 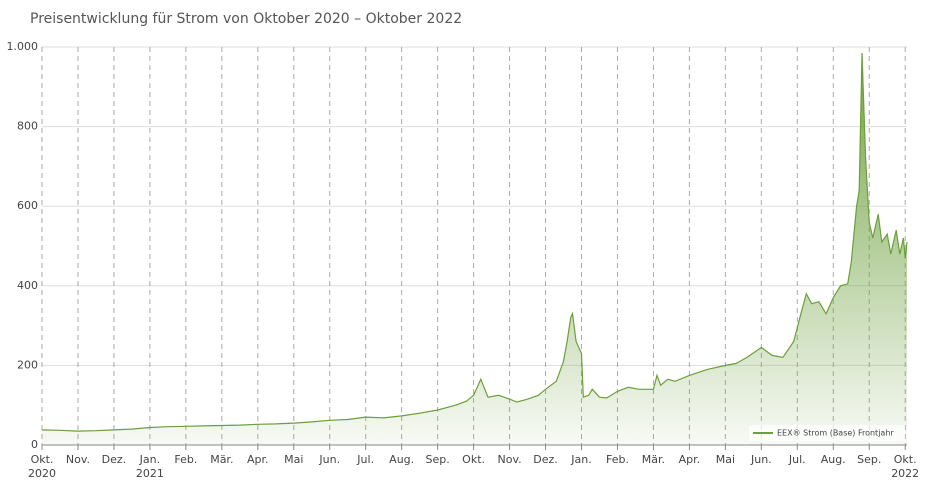 I want to click on legend-label: EEX® Strom (Base) Frontjahr, so click(x=835, y=433).